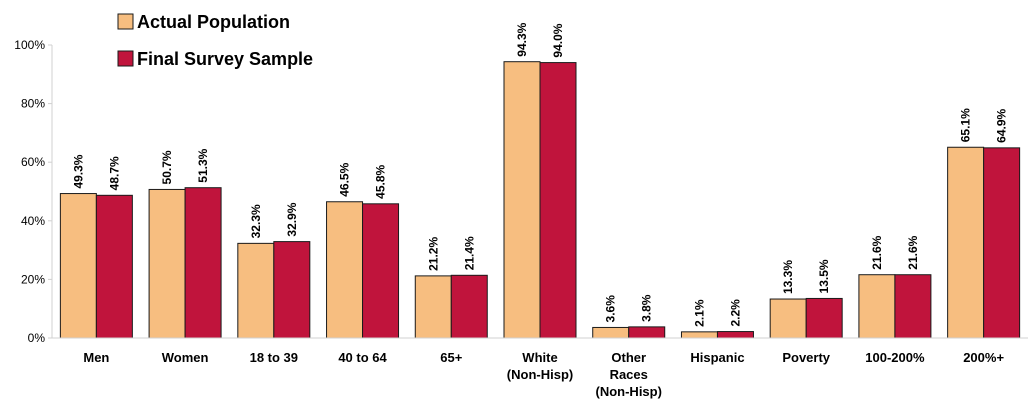 Image resolution: width=1031 pixels, height=416 pixels. I want to click on data-label: 2.1%, so click(699, 313).